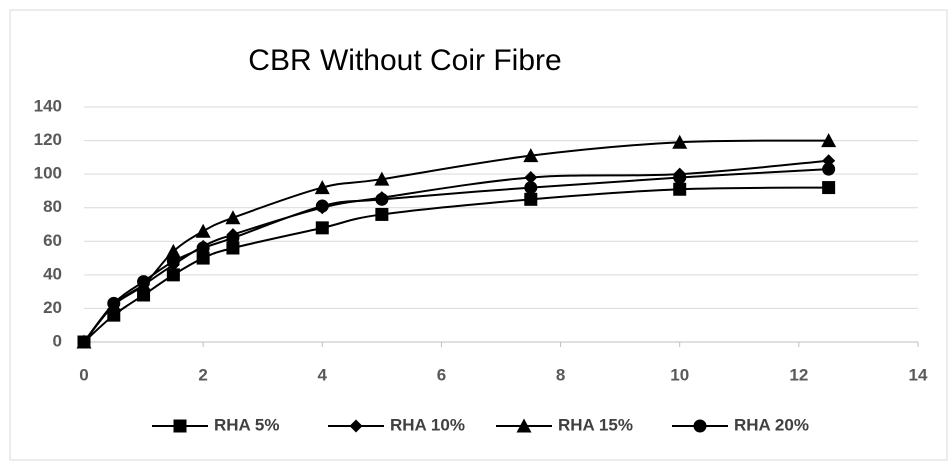 This screenshot has width=948, height=461. What do you see at coordinates (83, 374) in the screenshot?
I see `x-tick-label: 0` at bounding box center [83, 374].